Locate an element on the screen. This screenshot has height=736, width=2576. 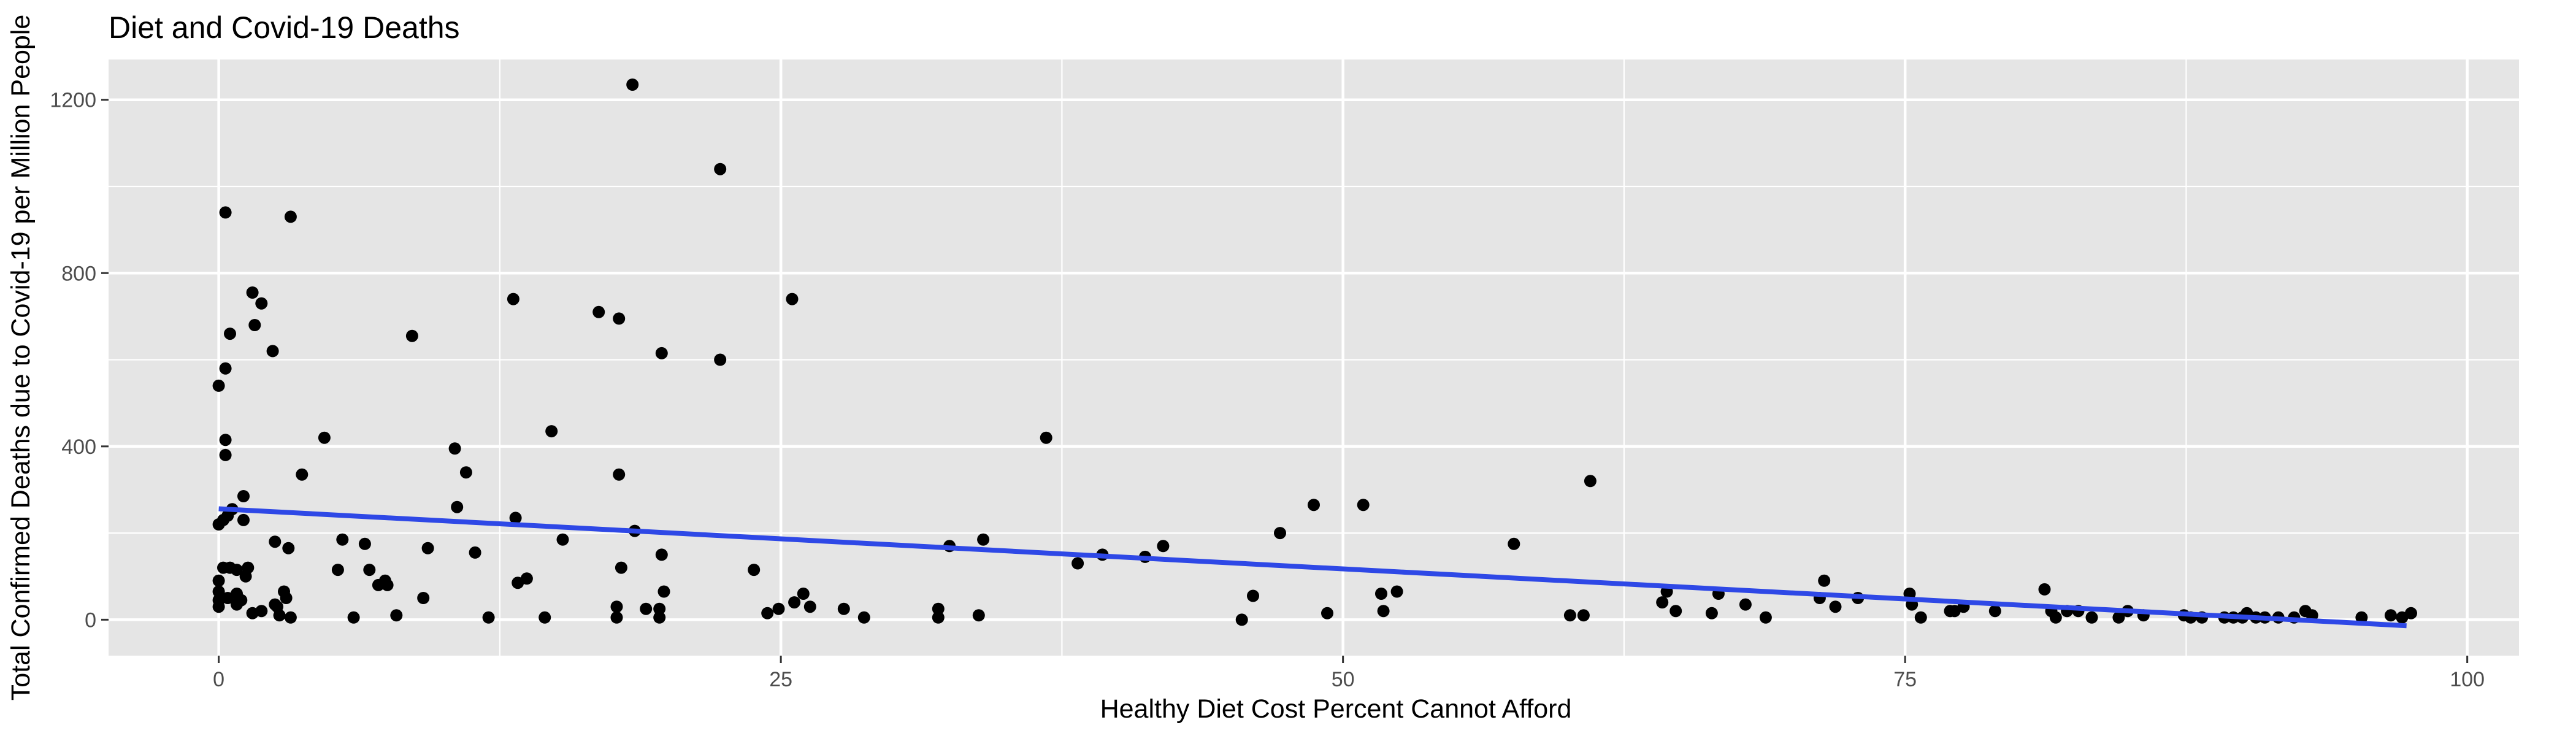
y-tick-label: 0 is located at coordinates (90, 620).